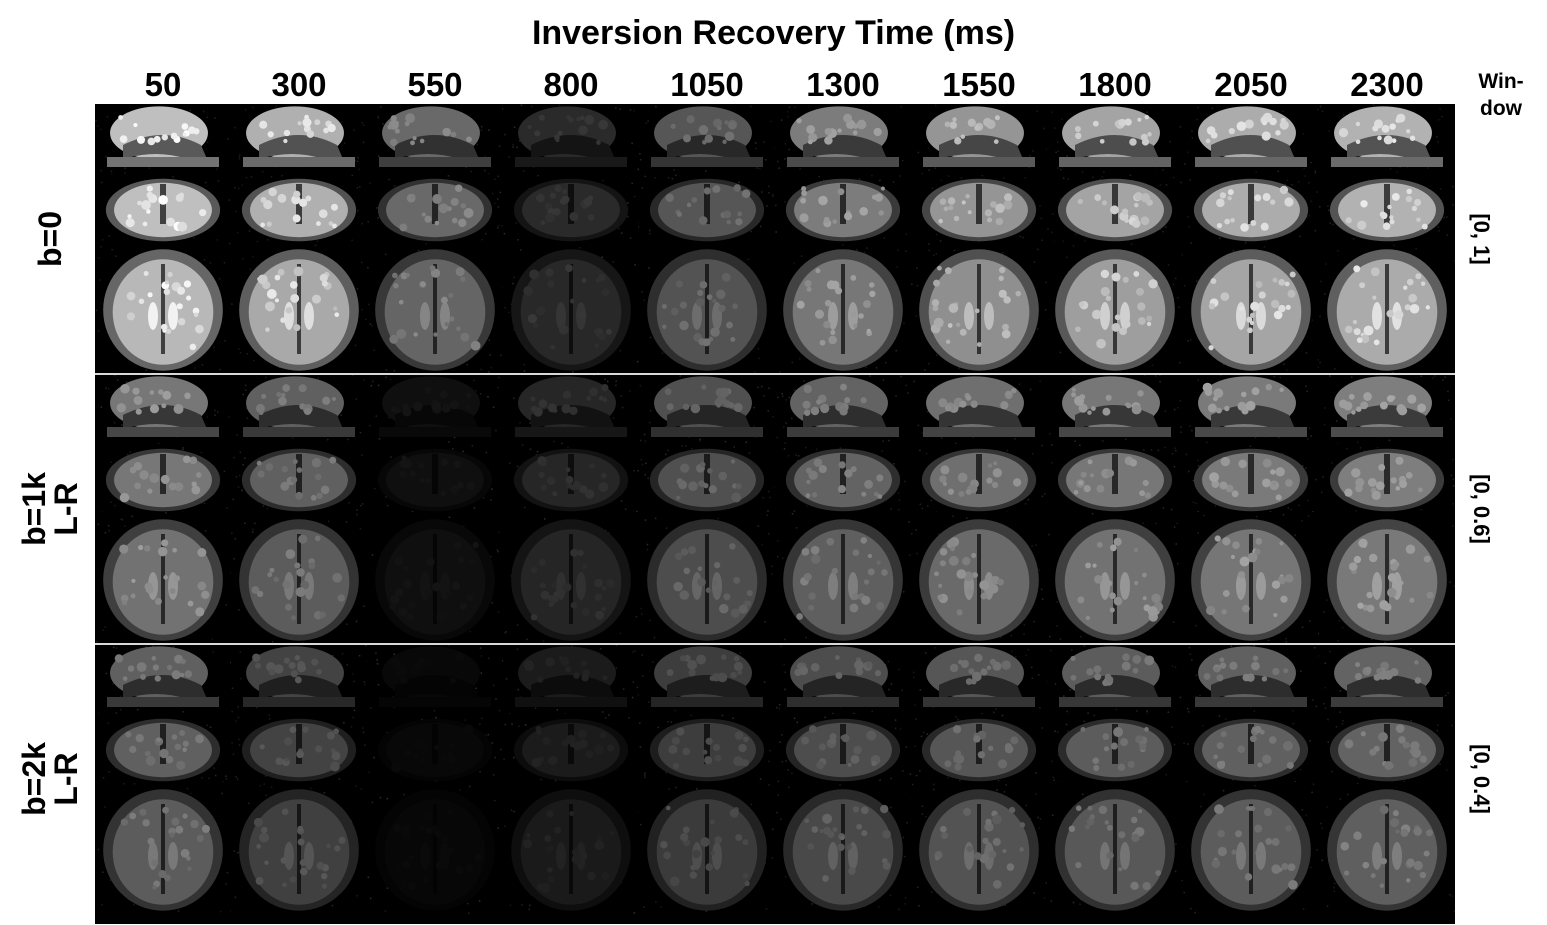  What do you see at coordinates (50, 239) in the screenshot?
I see `row-label: b=0` at bounding box center [50, 239].